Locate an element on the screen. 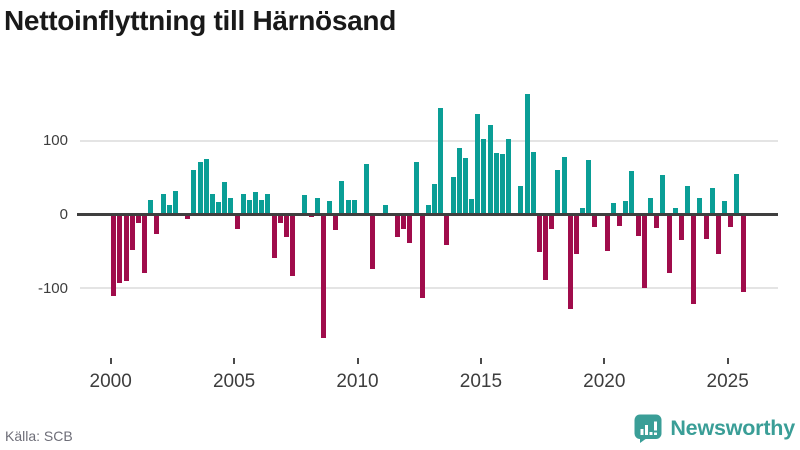  bar-2014-q3 is located at coordinates (472, 207).